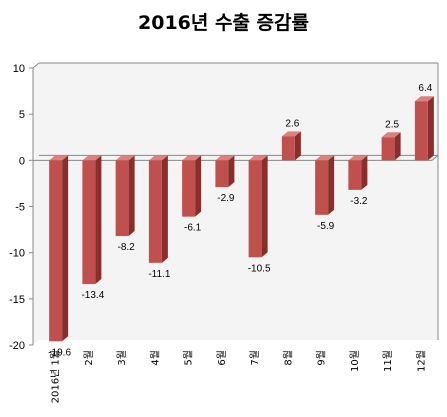 The width and height of the screenshot is (447, 417). Describe the element at coordinates (359, 201) in the screenshot. I see `data-label: -3.2` at that location.